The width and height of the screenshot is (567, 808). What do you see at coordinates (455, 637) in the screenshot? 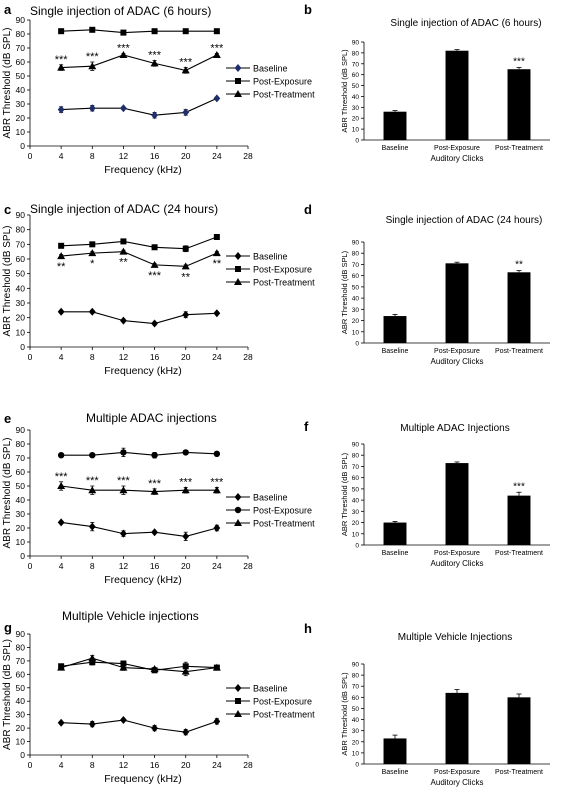
I see `chart-title: Multiple Vehicle Injections` at bounding box center [455, 637].